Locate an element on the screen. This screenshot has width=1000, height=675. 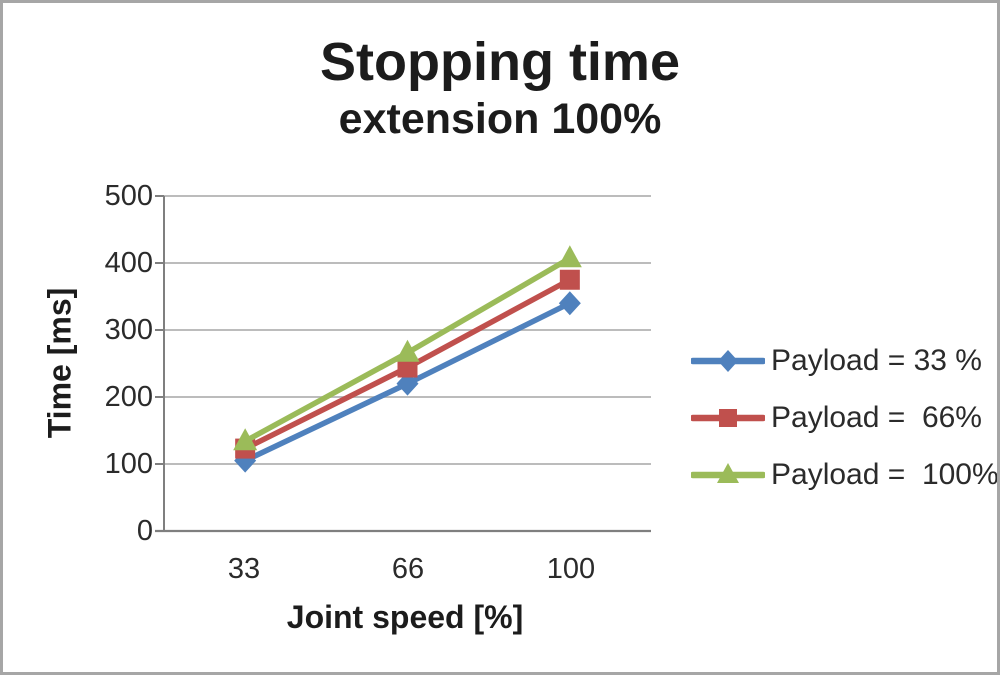
legend-item-payload-100: Payload = 100% is located at coordinates (844, 474).